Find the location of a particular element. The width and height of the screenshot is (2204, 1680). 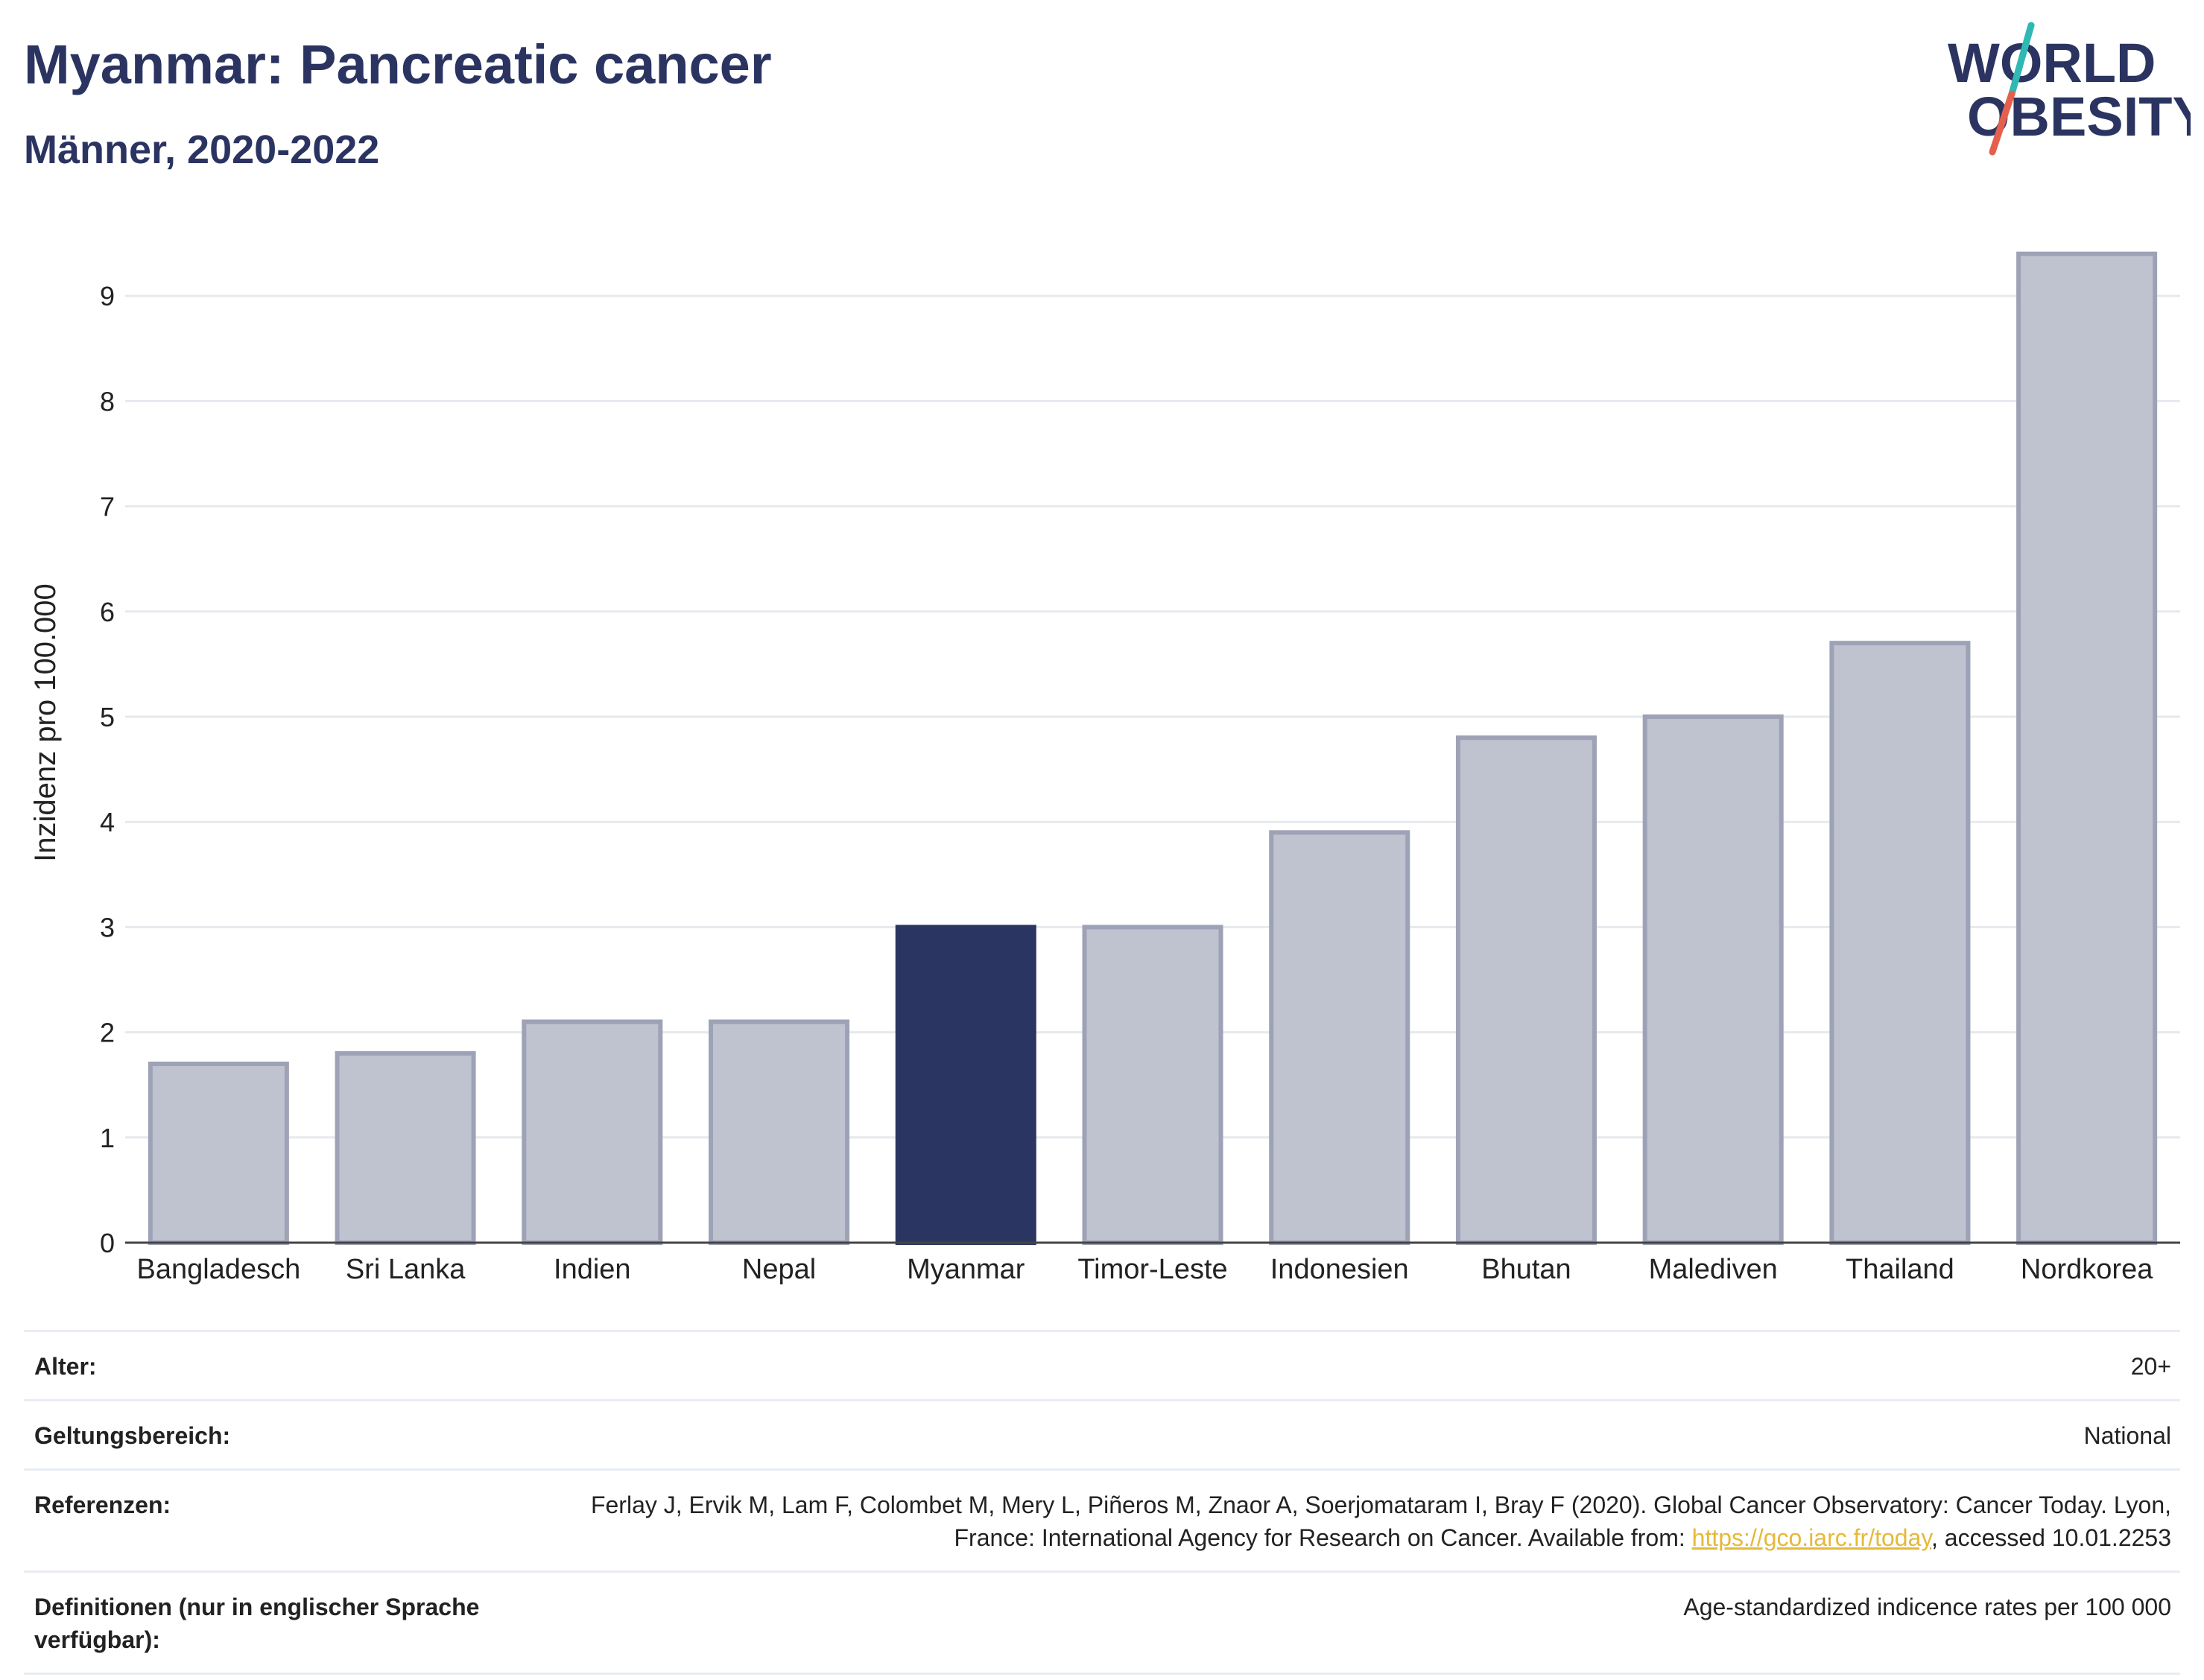

y-tick-label: 9 is located at coordinates (107, 296).